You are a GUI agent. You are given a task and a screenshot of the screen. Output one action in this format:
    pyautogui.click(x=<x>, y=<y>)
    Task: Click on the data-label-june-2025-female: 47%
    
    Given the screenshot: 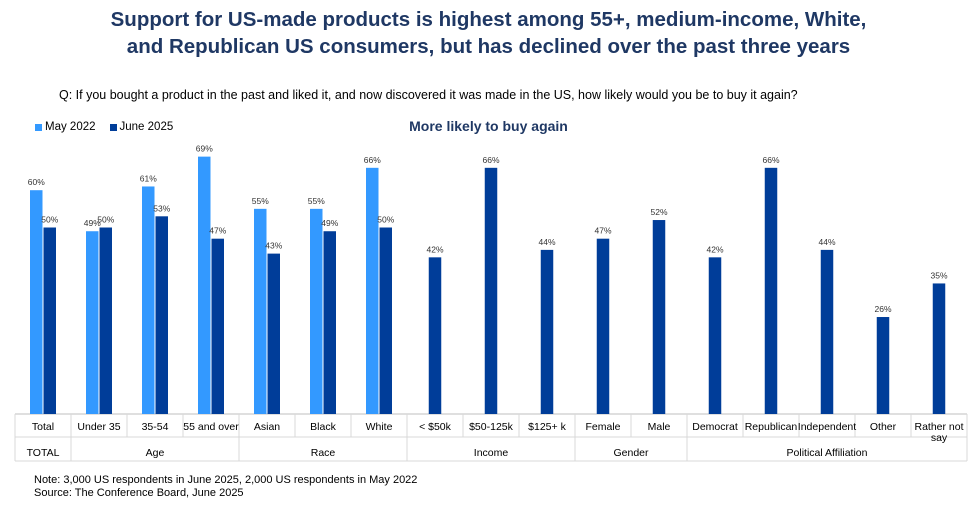 What is the action you would take?
    pyautogui.click(x=602, y=231)
    